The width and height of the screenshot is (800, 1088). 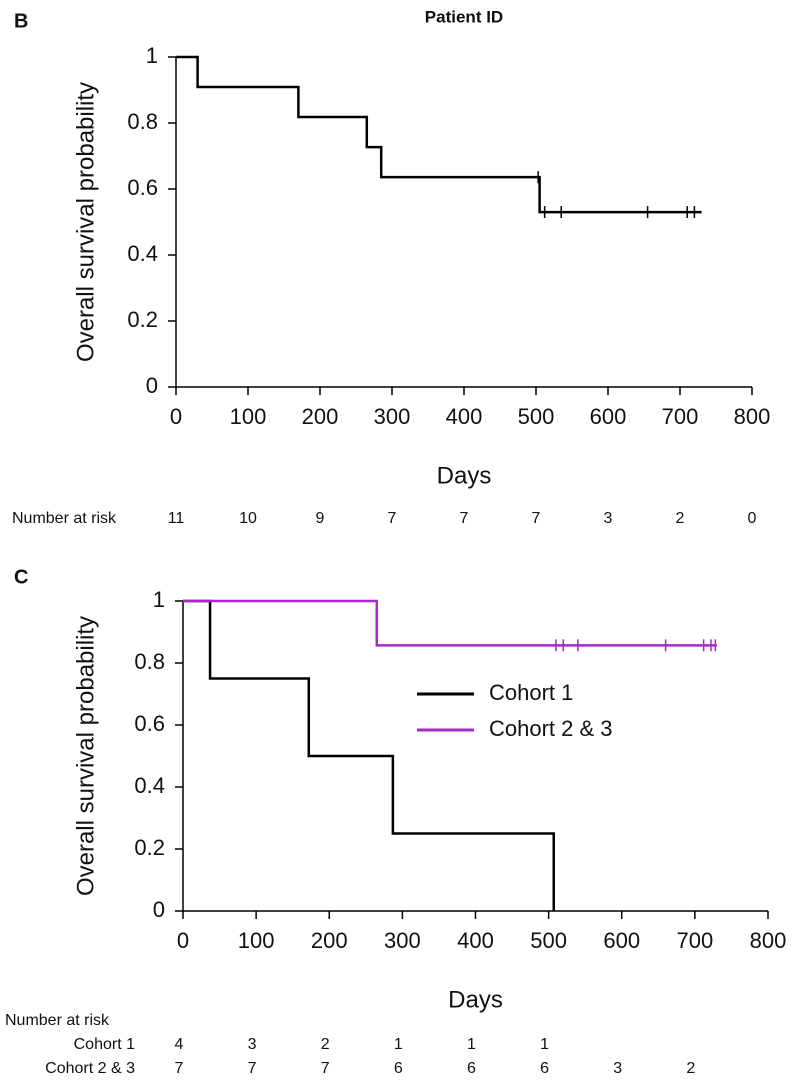 What do you see at coordinates (176, 518) in the screenshot?
I see `risk-count: 11` at bounding box center [176, 518].